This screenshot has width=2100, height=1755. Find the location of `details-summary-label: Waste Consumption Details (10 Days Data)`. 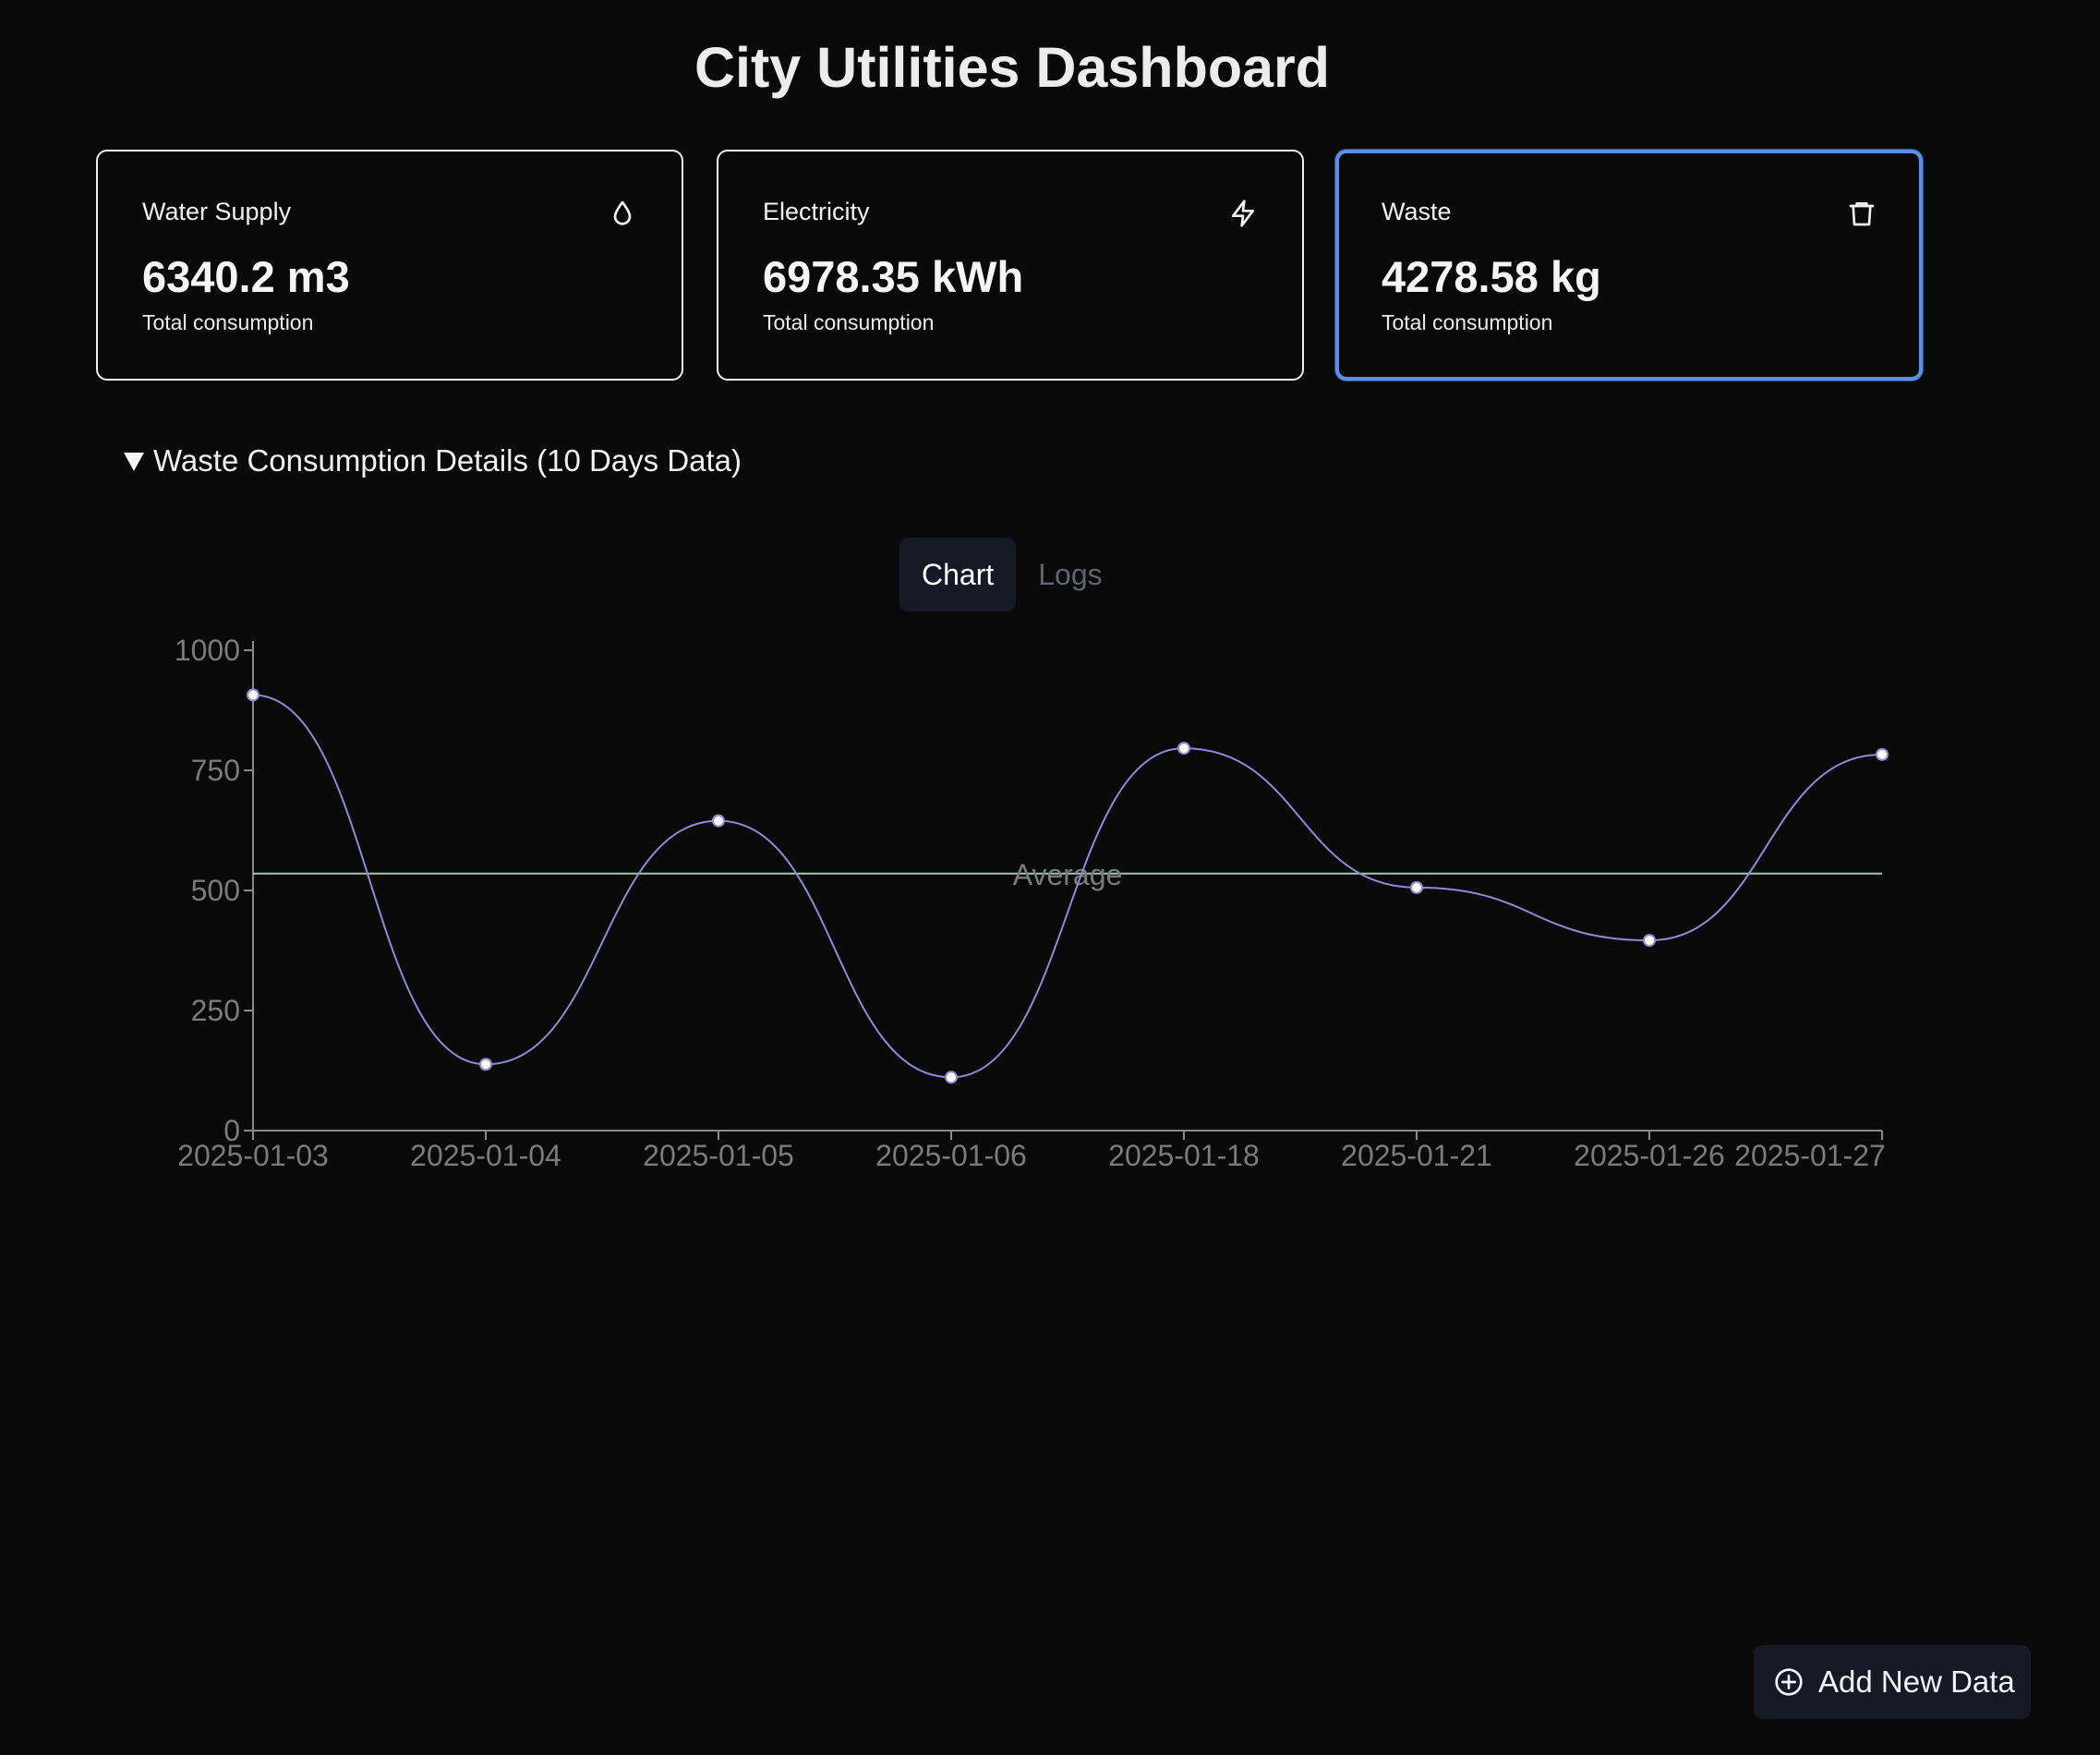

details-summary-label: Waste Consumption Details (10 Days Data) is located at coordinates (448, 461).